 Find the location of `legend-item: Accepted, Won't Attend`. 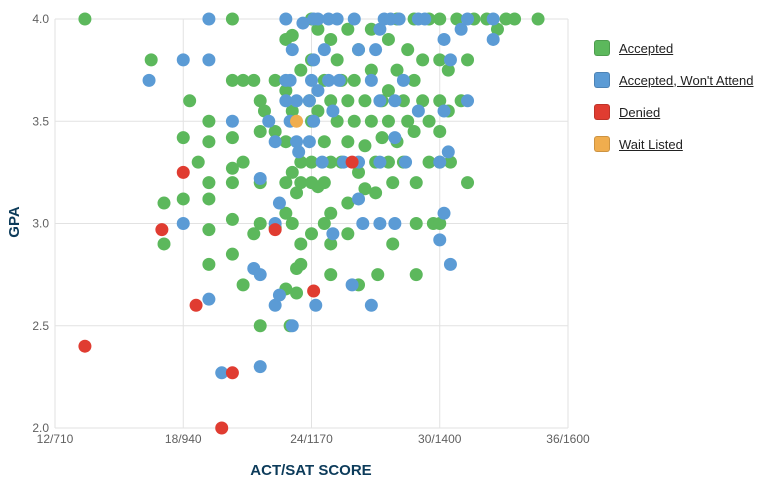

legend-item: Accepted, Won't Attend is located at coordinates (674, 80).